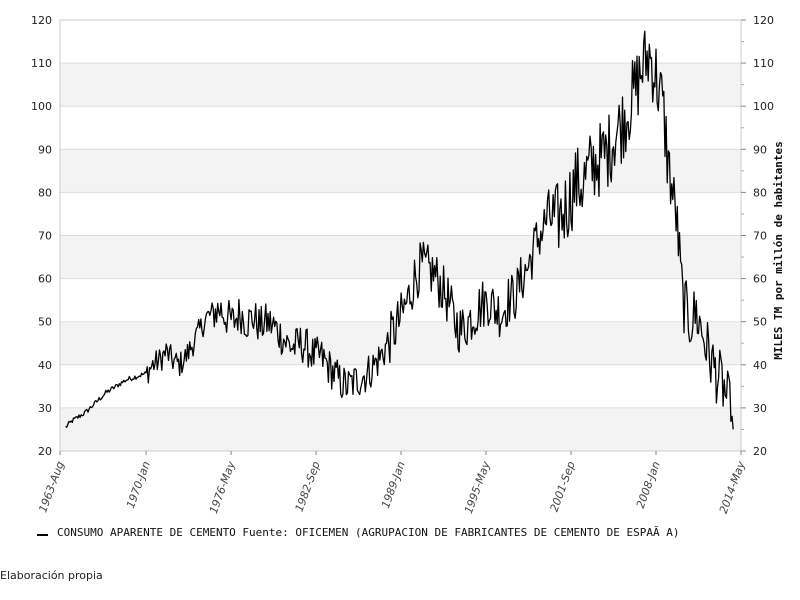 The height and width of the screenshot is (600, 800). I want to click on y-tick-label-left: 50, so click(45, 322).